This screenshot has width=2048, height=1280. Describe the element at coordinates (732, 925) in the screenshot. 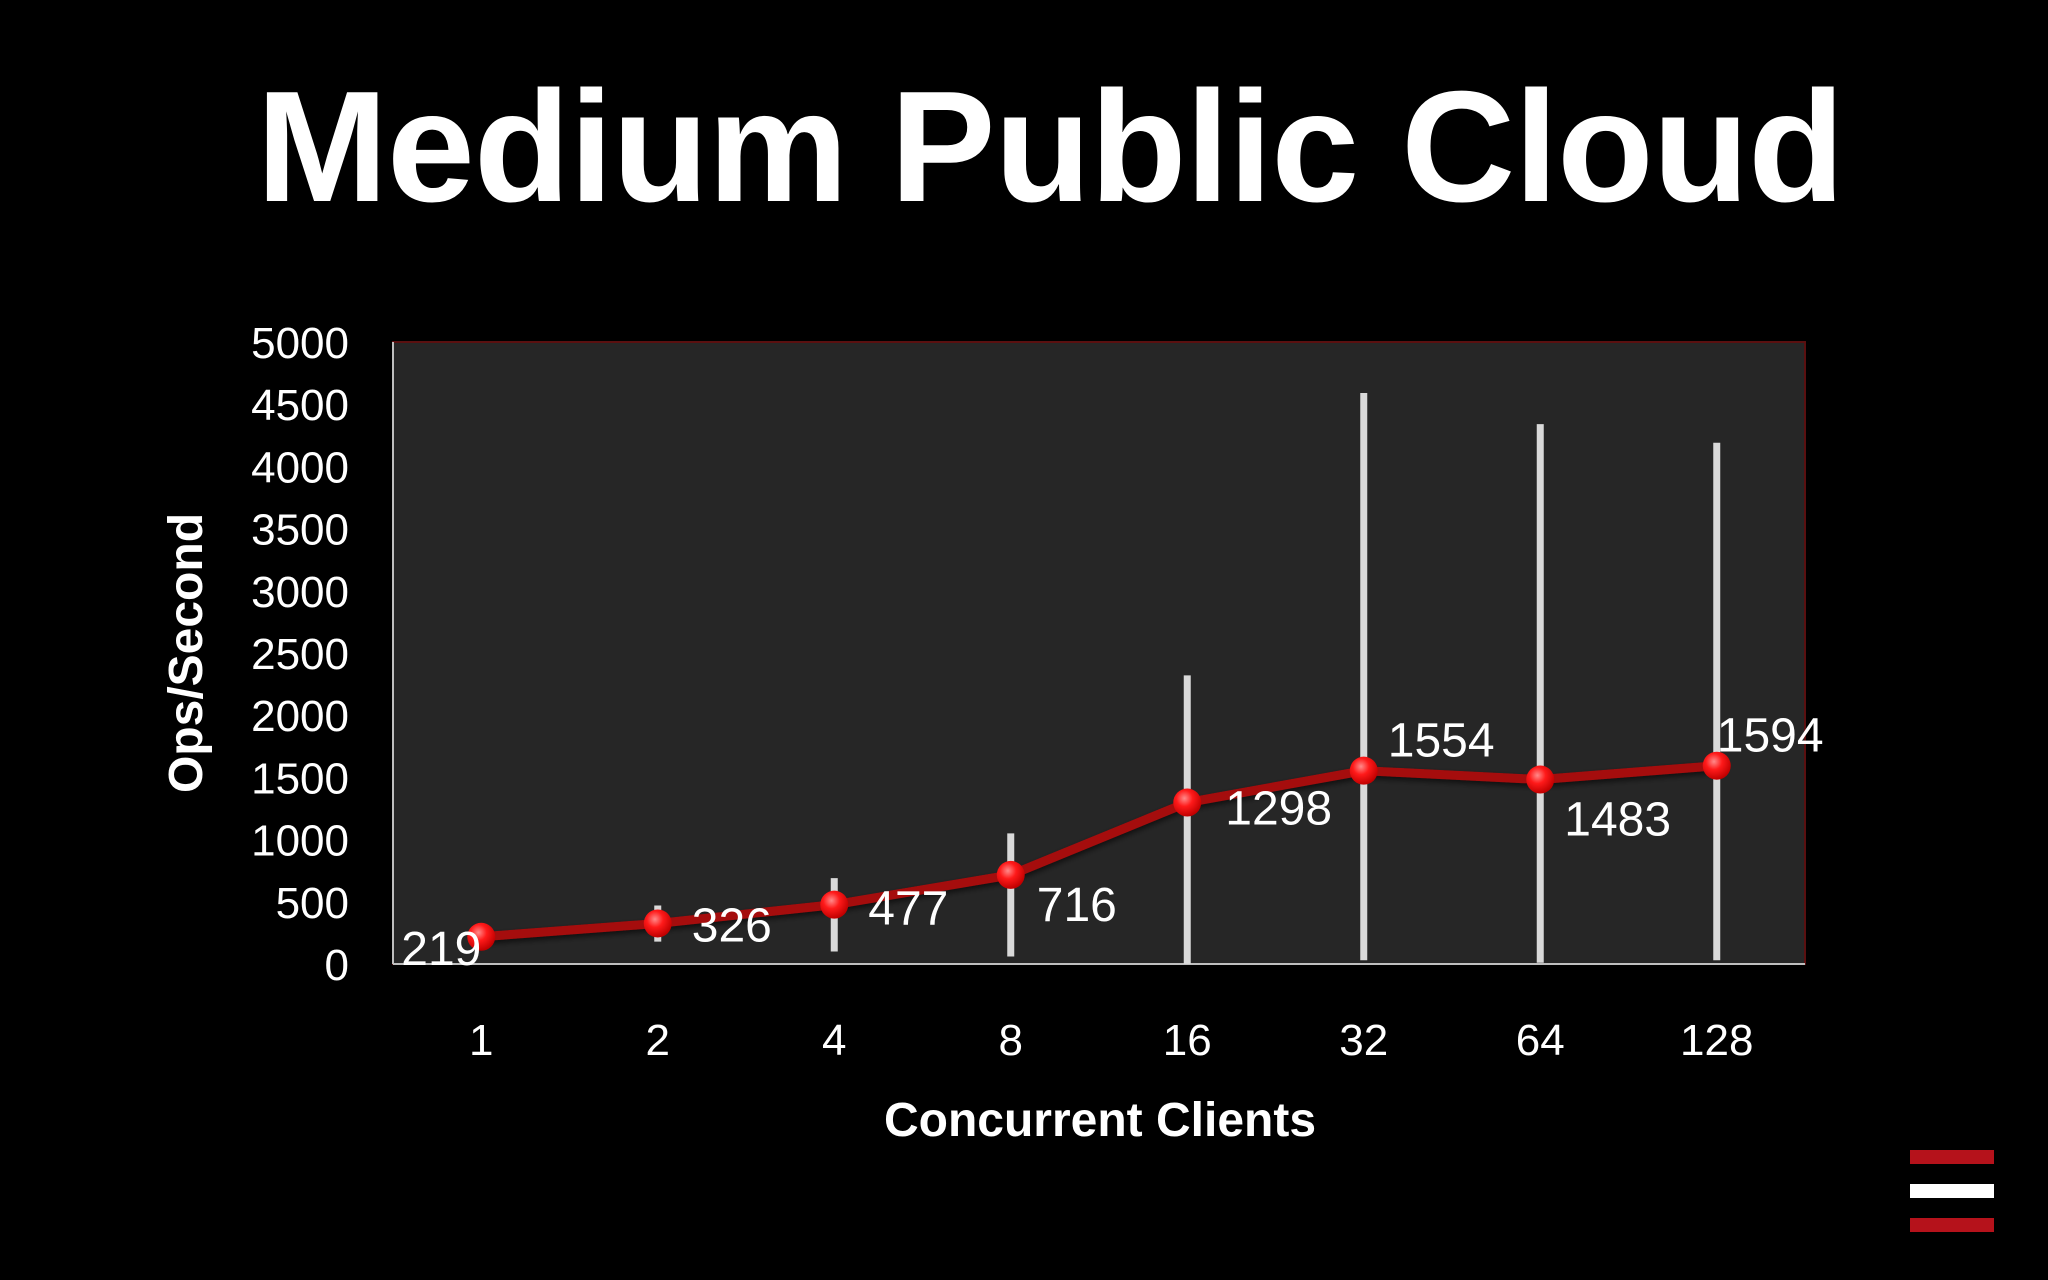

I see `data-label: 326` at that location.